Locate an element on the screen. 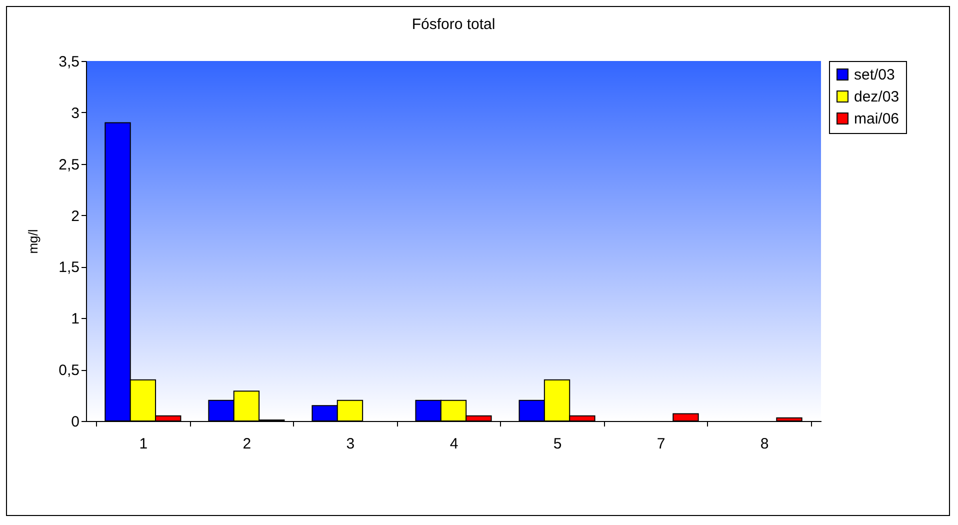 This screenshot has width=958, height=525. x-tick-label: 7 is located at coordinates (661, 444).